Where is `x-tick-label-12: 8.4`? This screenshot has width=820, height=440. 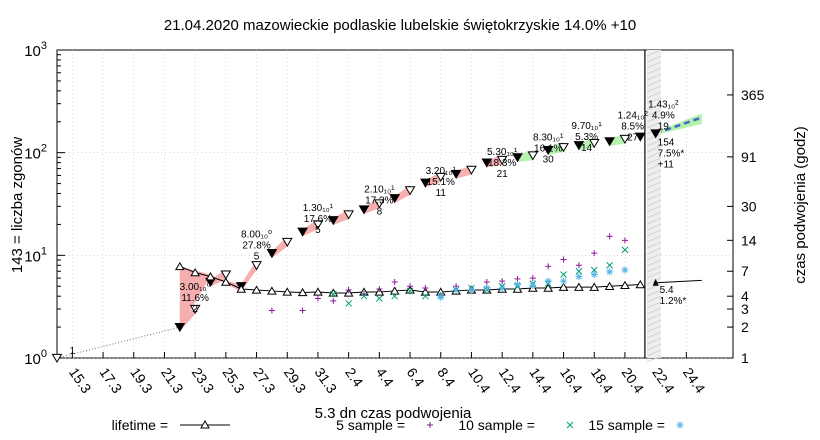 x-tick-label-12: 8.4 is located at coordinates (446, 377).